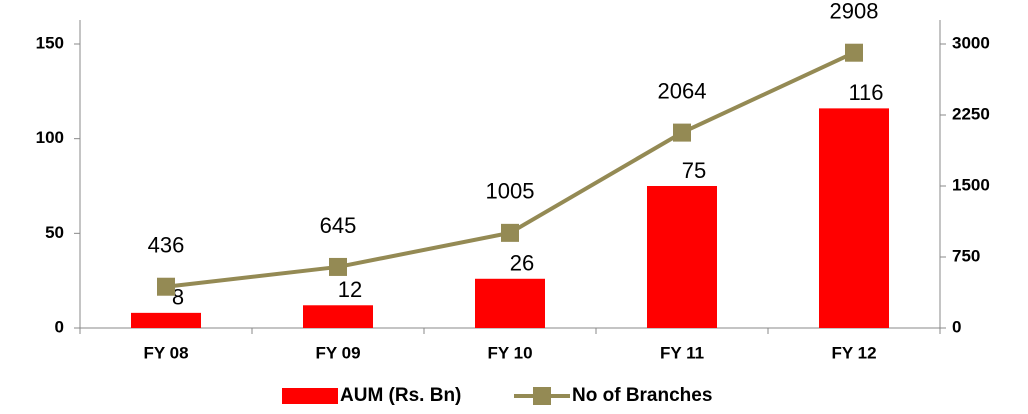 The height and width of the screenshot is (414, 1028). I want to click on x-tick-label: FY 08, so click(165, 352).